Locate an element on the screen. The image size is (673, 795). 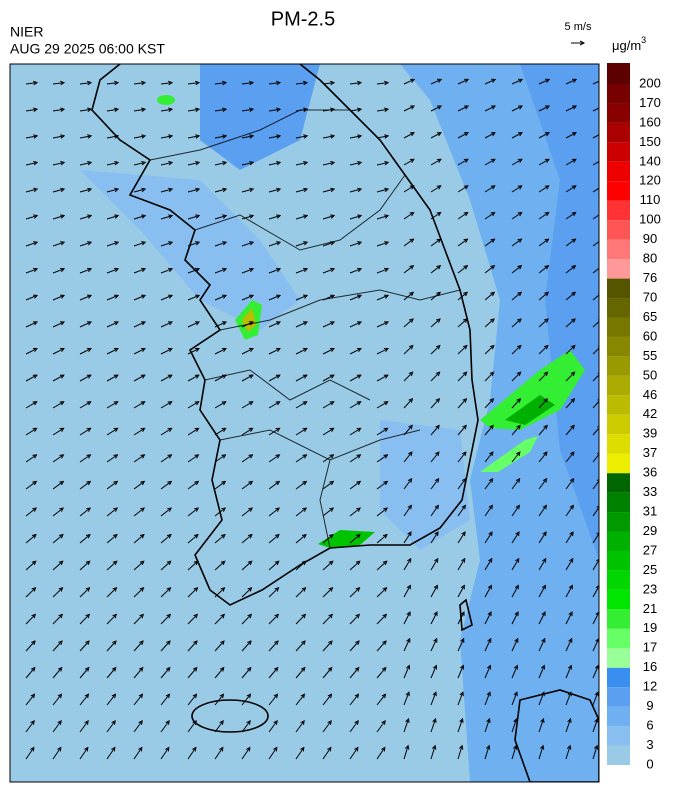
colorbar-label: 60 is located at coordinates (650, 335).